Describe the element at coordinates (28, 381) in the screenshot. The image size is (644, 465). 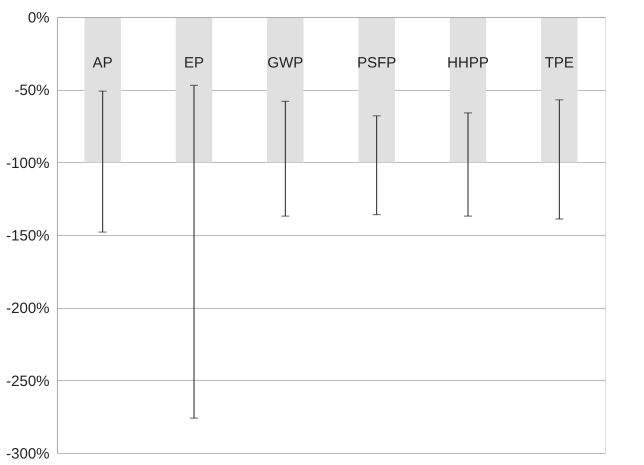
I see `y-tick-label: -250%` at that location.